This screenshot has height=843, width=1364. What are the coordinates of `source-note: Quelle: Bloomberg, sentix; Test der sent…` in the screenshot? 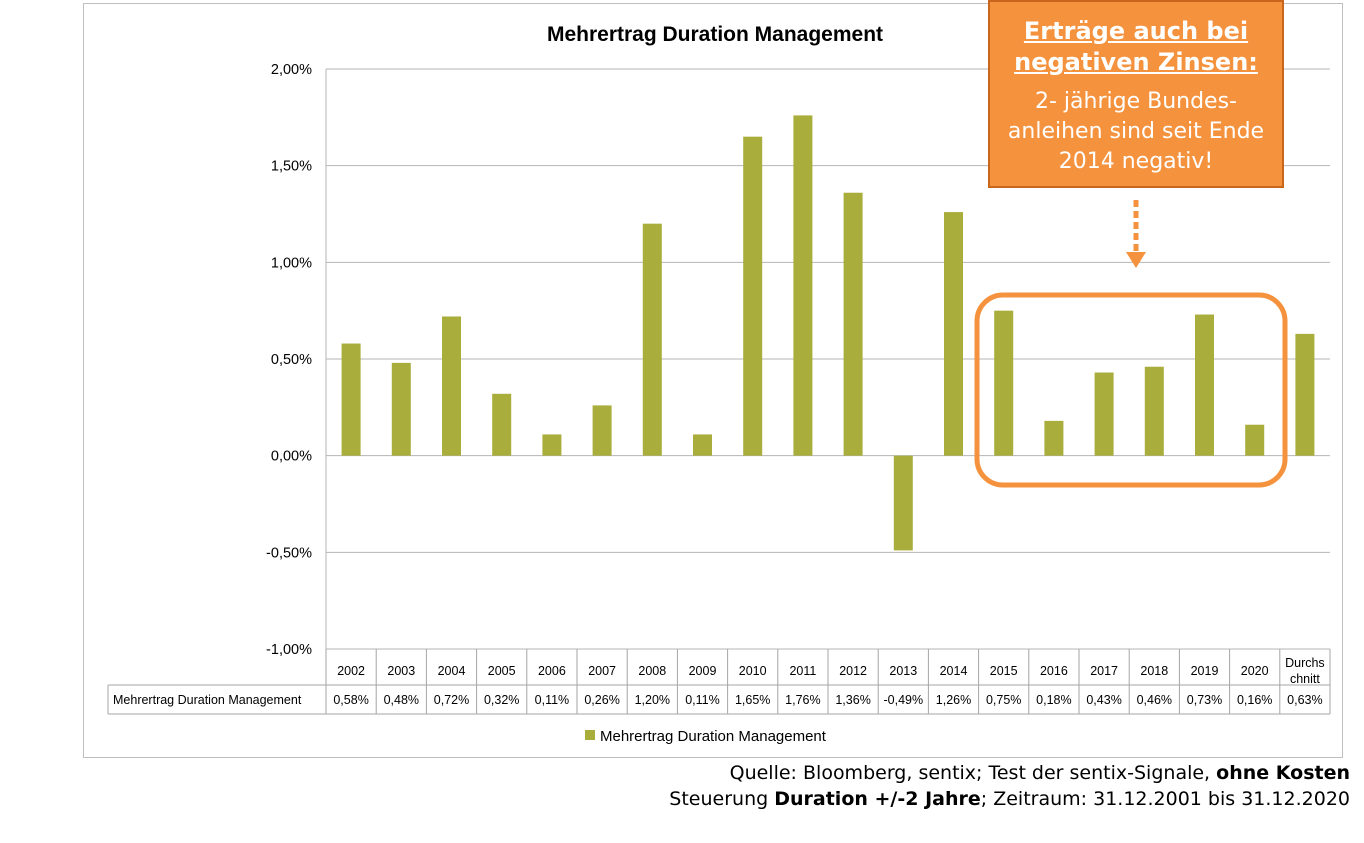 It's located at (1009, 786).